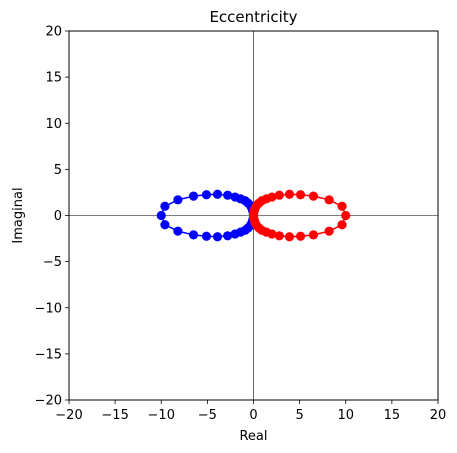  I want to click on y-tick-label: −5, so click(52, 262).